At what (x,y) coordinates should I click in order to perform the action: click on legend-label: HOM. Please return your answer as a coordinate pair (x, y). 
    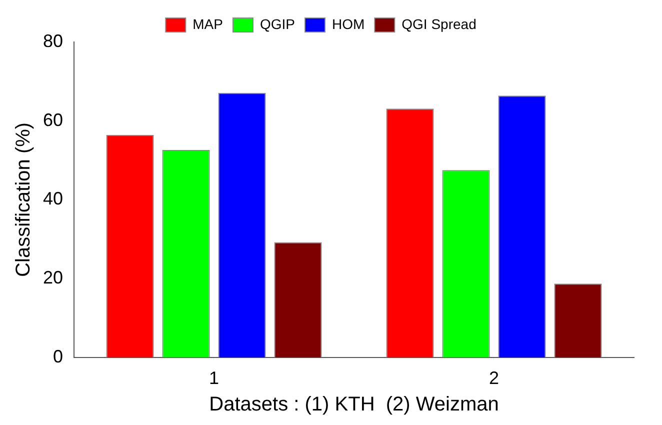
    Looking at the image, I should click on (348, 24).